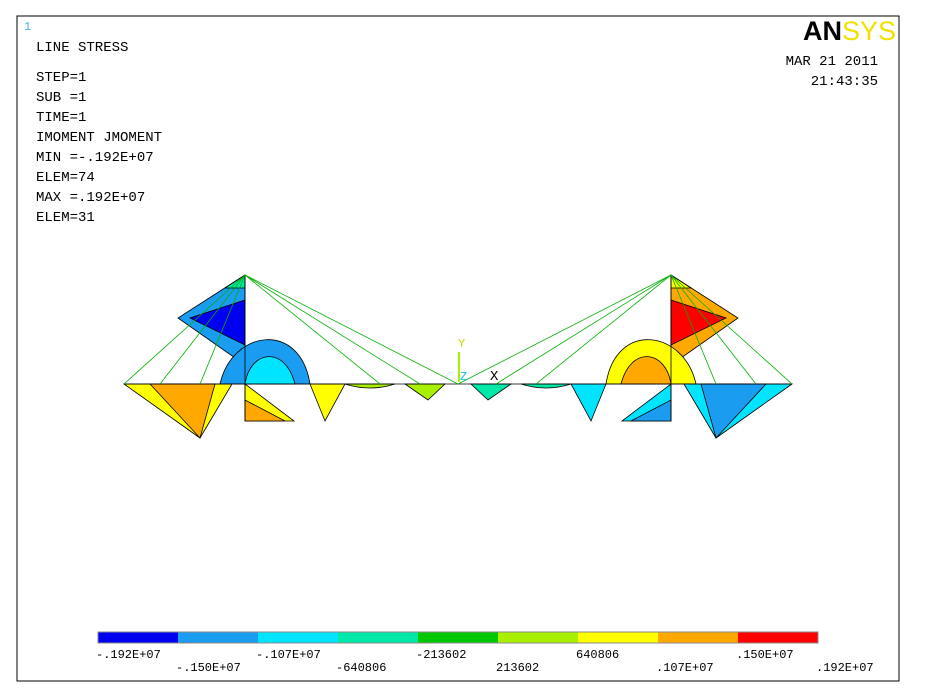  Describe the element at coordinates (99, 138) in the screenshot. I see `header-line: IMOMENT JMOMENT` at that location.